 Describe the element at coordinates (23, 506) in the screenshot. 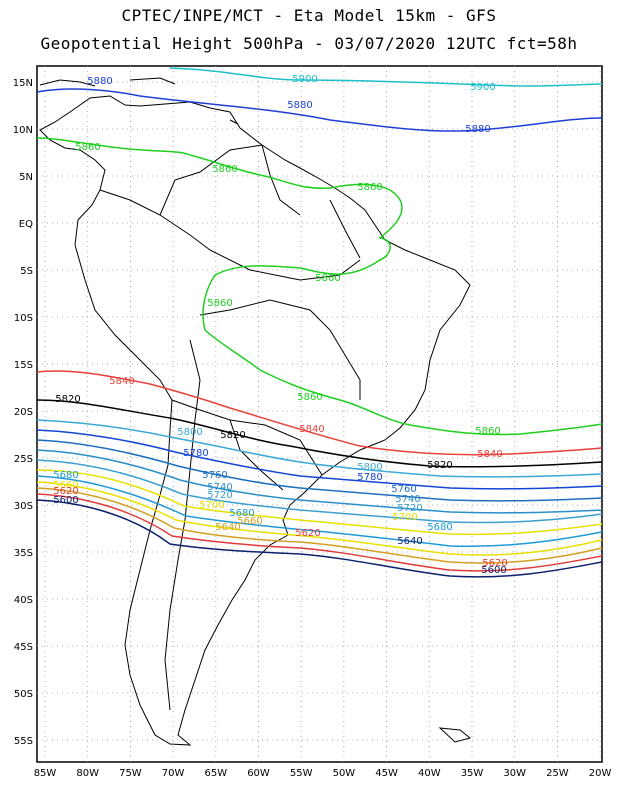

I see `lat-tick-label: 30S` at that location.